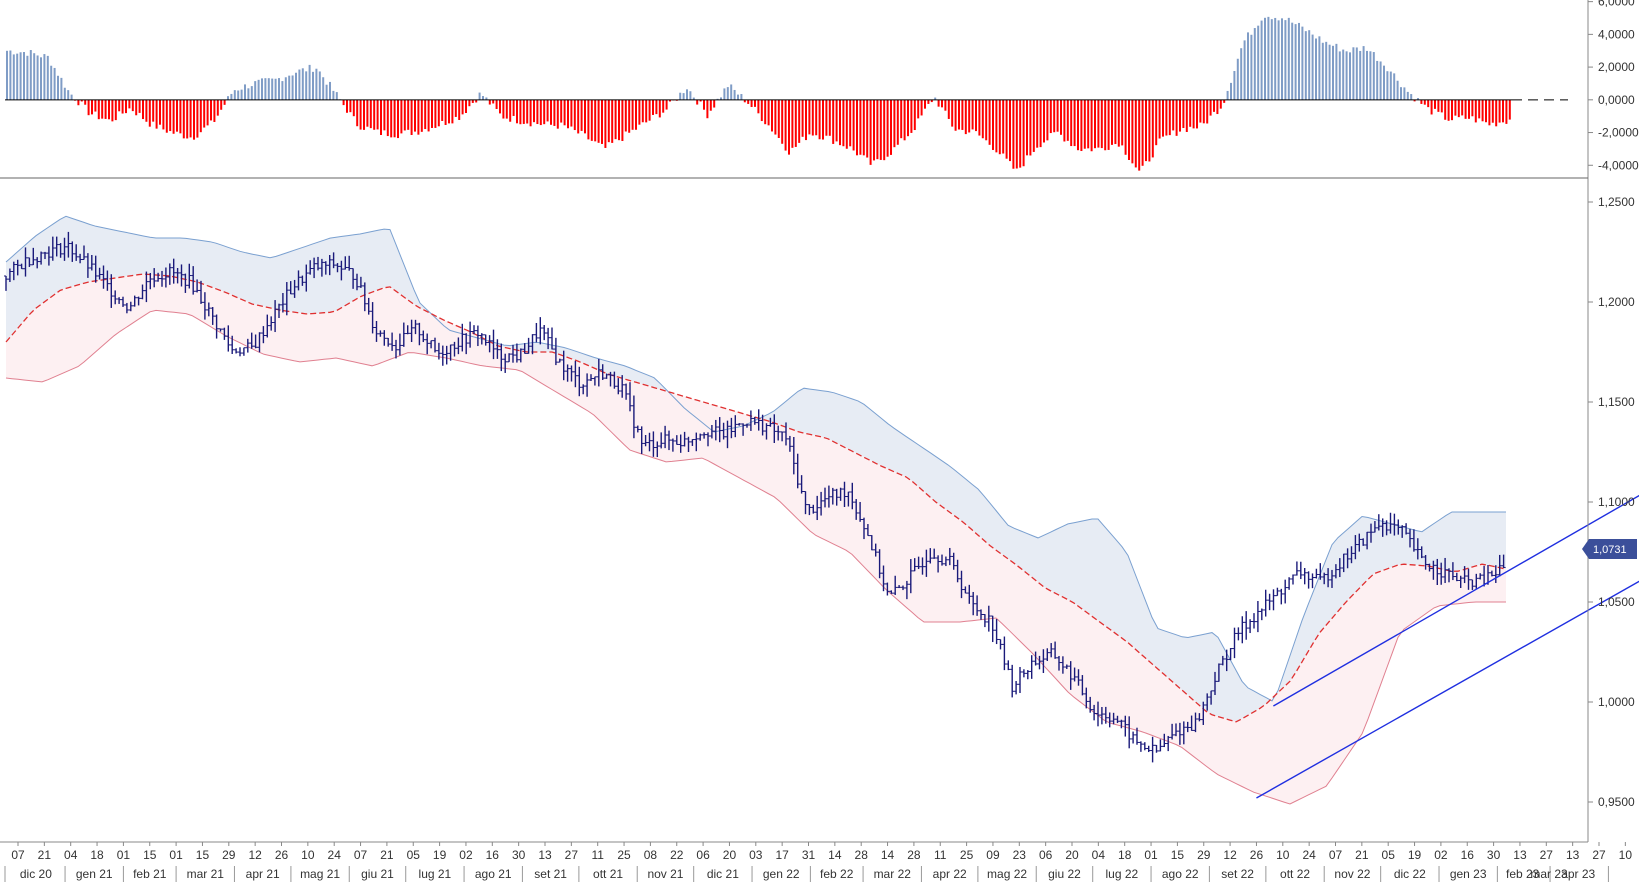 The width and height of the screenshot is (1639, 887). What do you see at coordinates (1616, 502) in the screenshot?
I see `price-tick-label: 1,1000` at bounding box center [1616, 502].